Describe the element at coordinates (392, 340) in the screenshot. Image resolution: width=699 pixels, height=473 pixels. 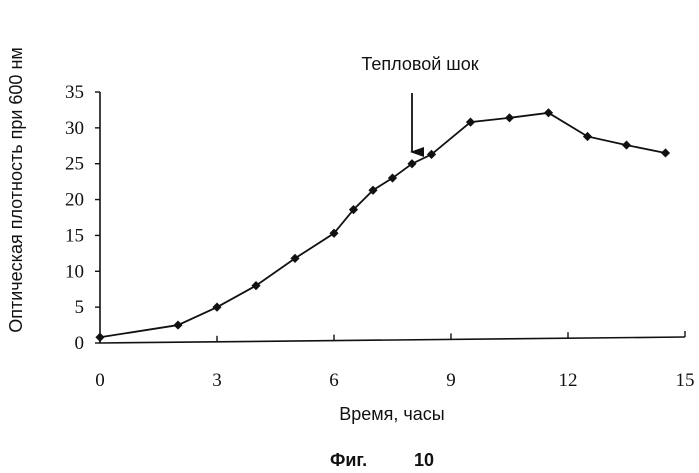
I see `x-axis-line` at that location.